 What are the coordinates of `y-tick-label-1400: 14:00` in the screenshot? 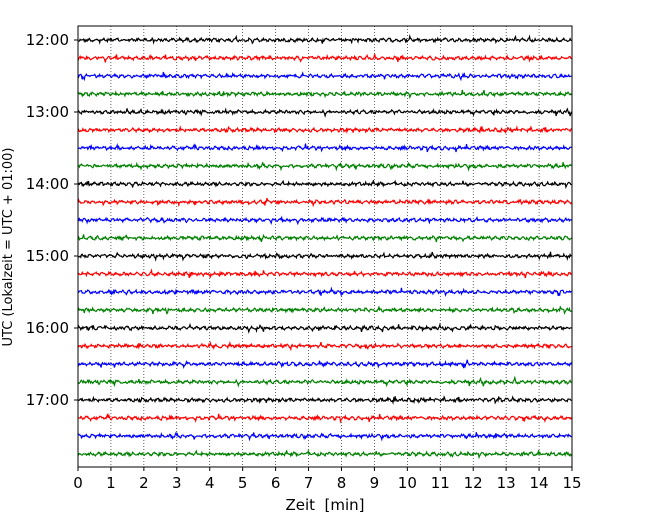 It's located at (47, 184).